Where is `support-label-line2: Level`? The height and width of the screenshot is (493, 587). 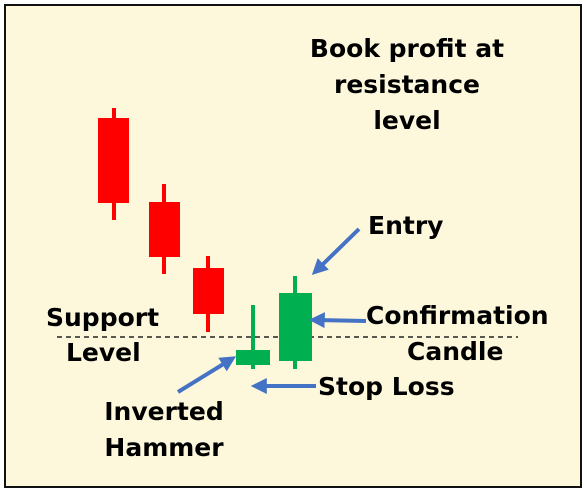
support-label-line2: Level is located at coordinates (103, 352).